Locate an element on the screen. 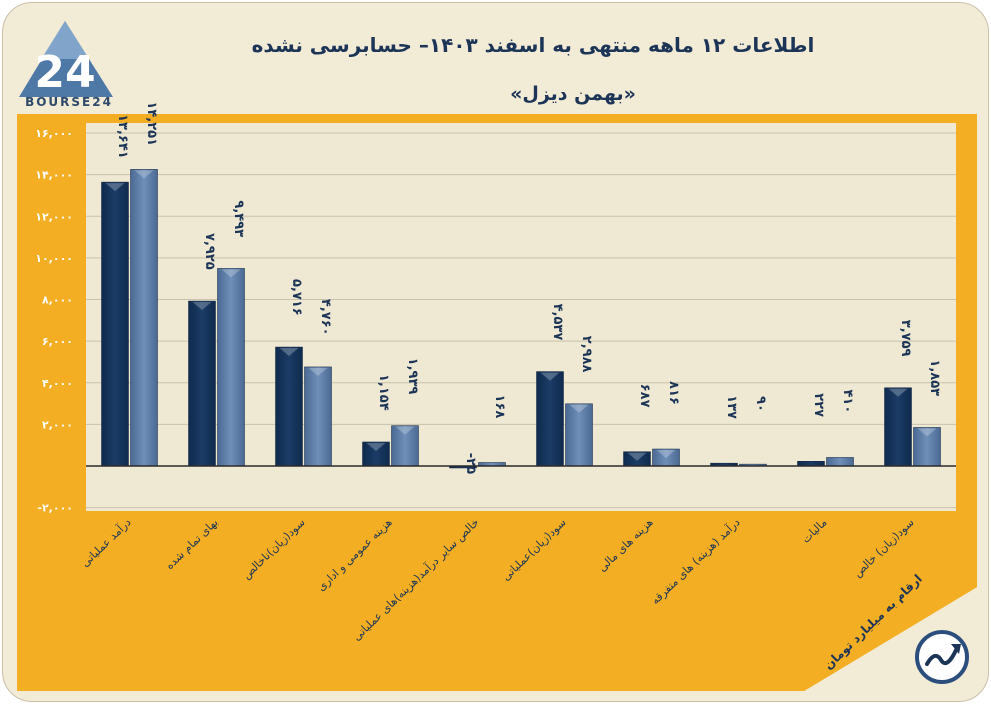 This screenshot has height=704, width=991. x-tick-label: بهای تمام شده is located at coordinates (192, 544).